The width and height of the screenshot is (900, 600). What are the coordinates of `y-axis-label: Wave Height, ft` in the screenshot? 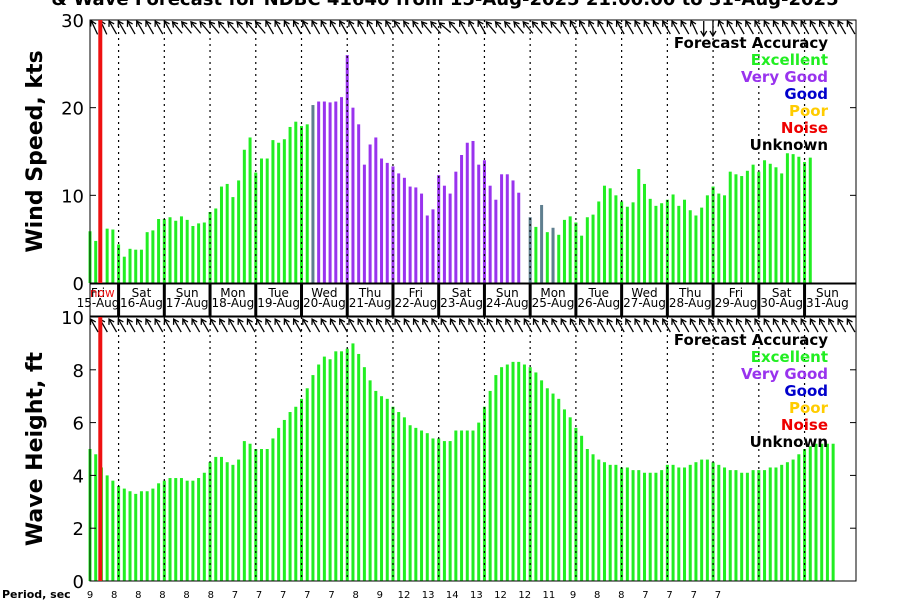 It's located at (35, 448).